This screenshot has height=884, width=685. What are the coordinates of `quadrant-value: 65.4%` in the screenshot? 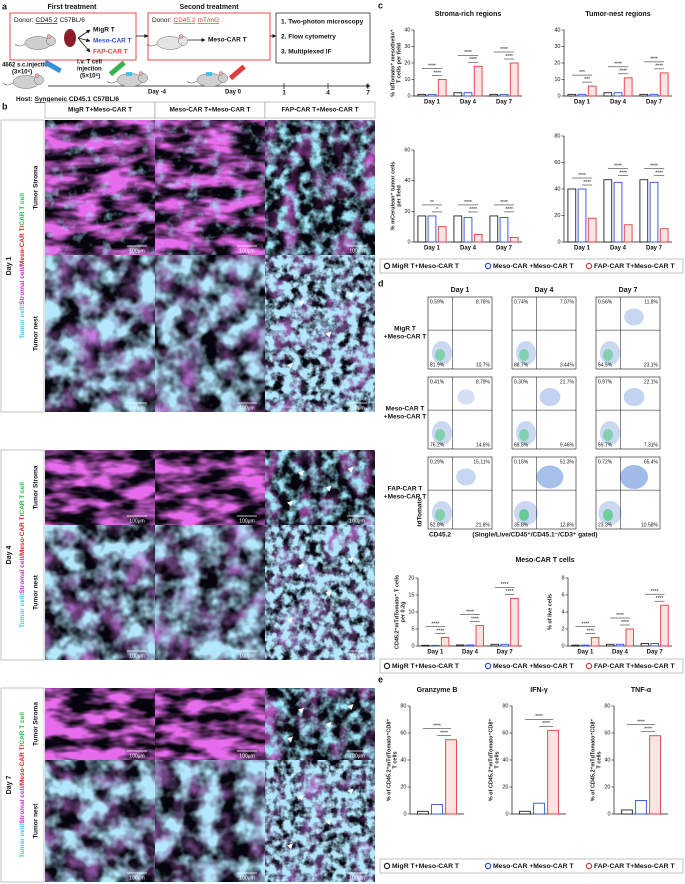 It's located at (651, 462).